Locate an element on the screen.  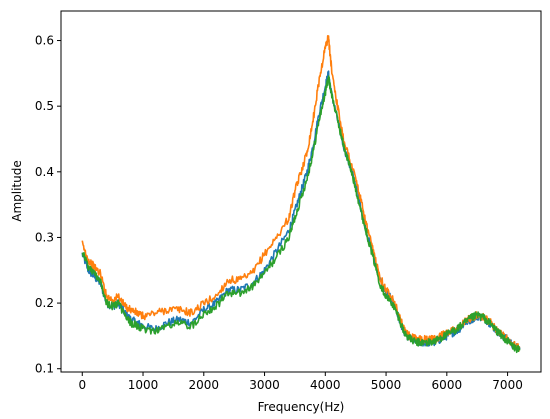
x-tick-label: 2000 is located at coordinates (204, 385).